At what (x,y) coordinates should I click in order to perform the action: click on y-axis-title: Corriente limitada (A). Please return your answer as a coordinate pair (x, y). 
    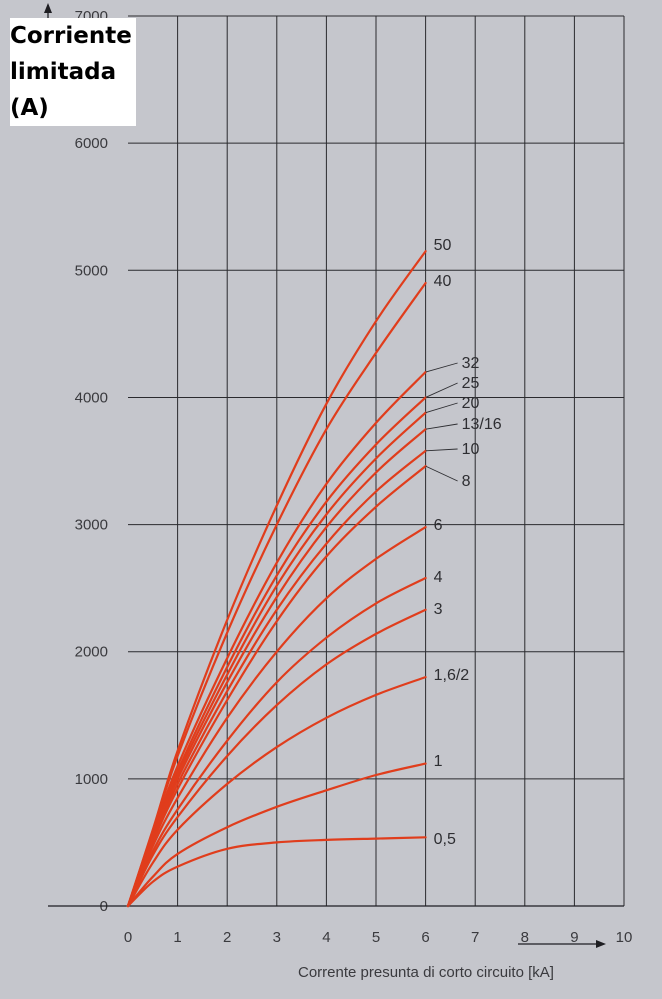
    Looking at the image, I should click on (73, 72).